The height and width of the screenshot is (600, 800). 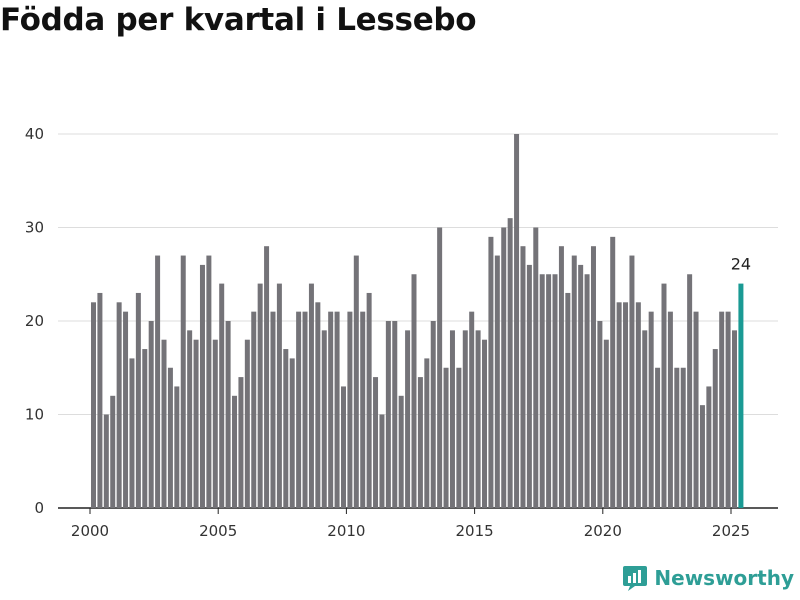 I want to click on bar-2003-q4, so click(x=190, y=419).